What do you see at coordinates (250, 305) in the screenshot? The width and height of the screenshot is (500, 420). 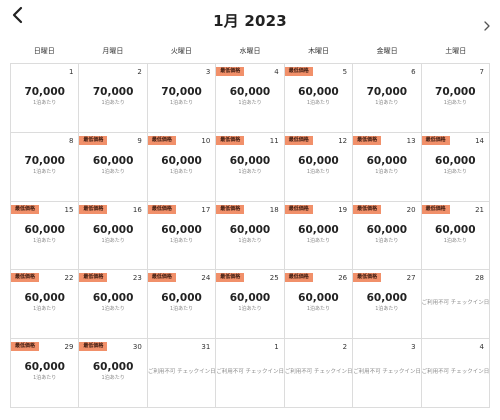 I see `calendar-day-cell: 最低価格 25 60,000 1泊あたり` at bounding box center [250, 305].